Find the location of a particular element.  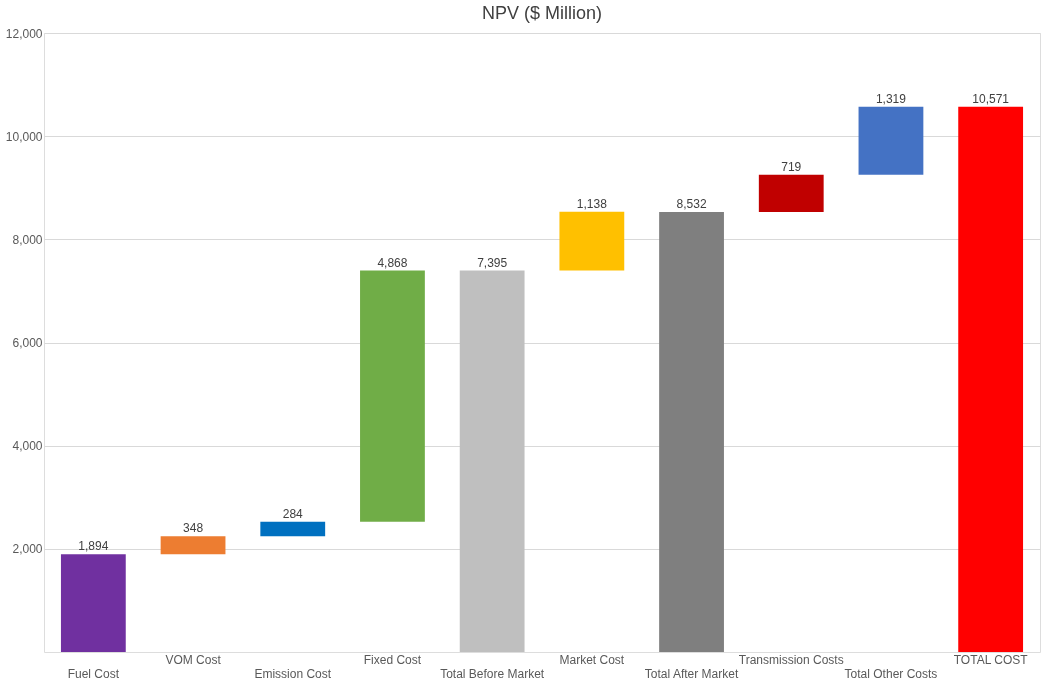

data-label: 284 is located at coordinates (293, 513).